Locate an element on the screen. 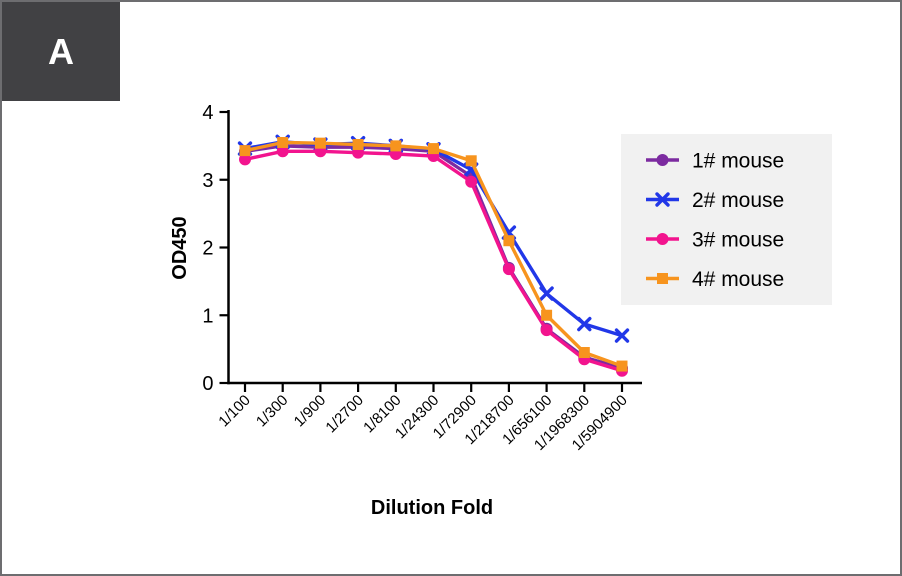 The image size is (902, 576). legend-item: 1# mouse is located at coordinates (715, 161).